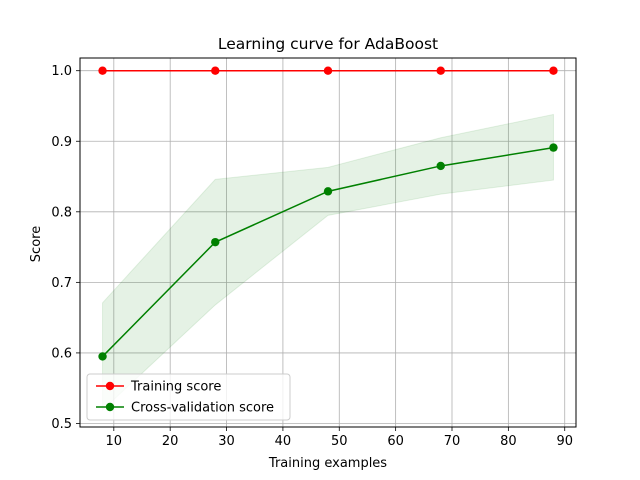 This screenshot has height=480, width=640. I want to click on y-tick-label: 0.6, so click(61, 353).